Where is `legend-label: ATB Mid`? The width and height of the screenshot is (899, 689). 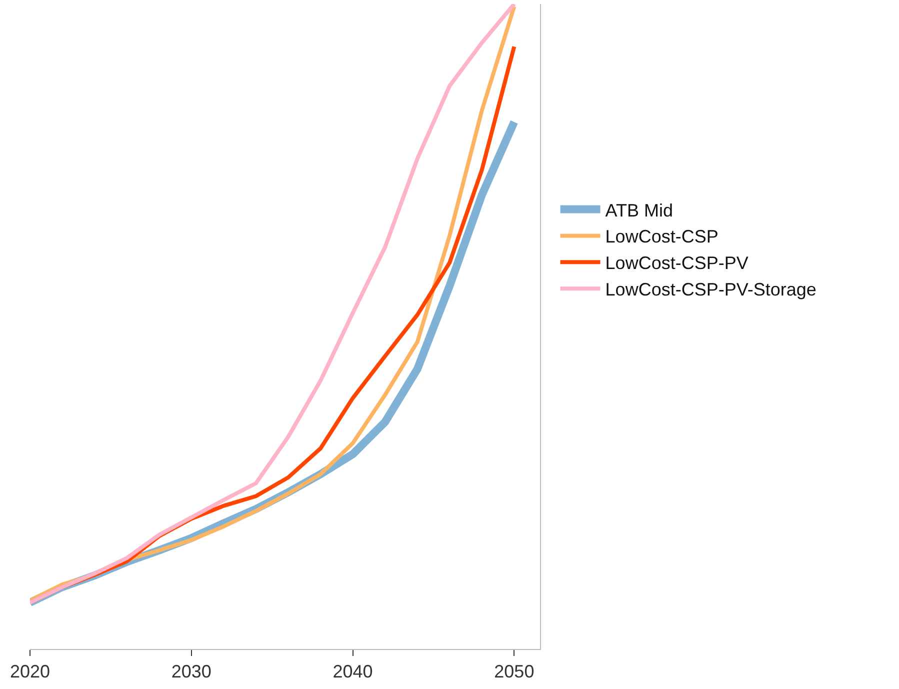 legend-label: ATB Mid is located at coordinates (639, 210).